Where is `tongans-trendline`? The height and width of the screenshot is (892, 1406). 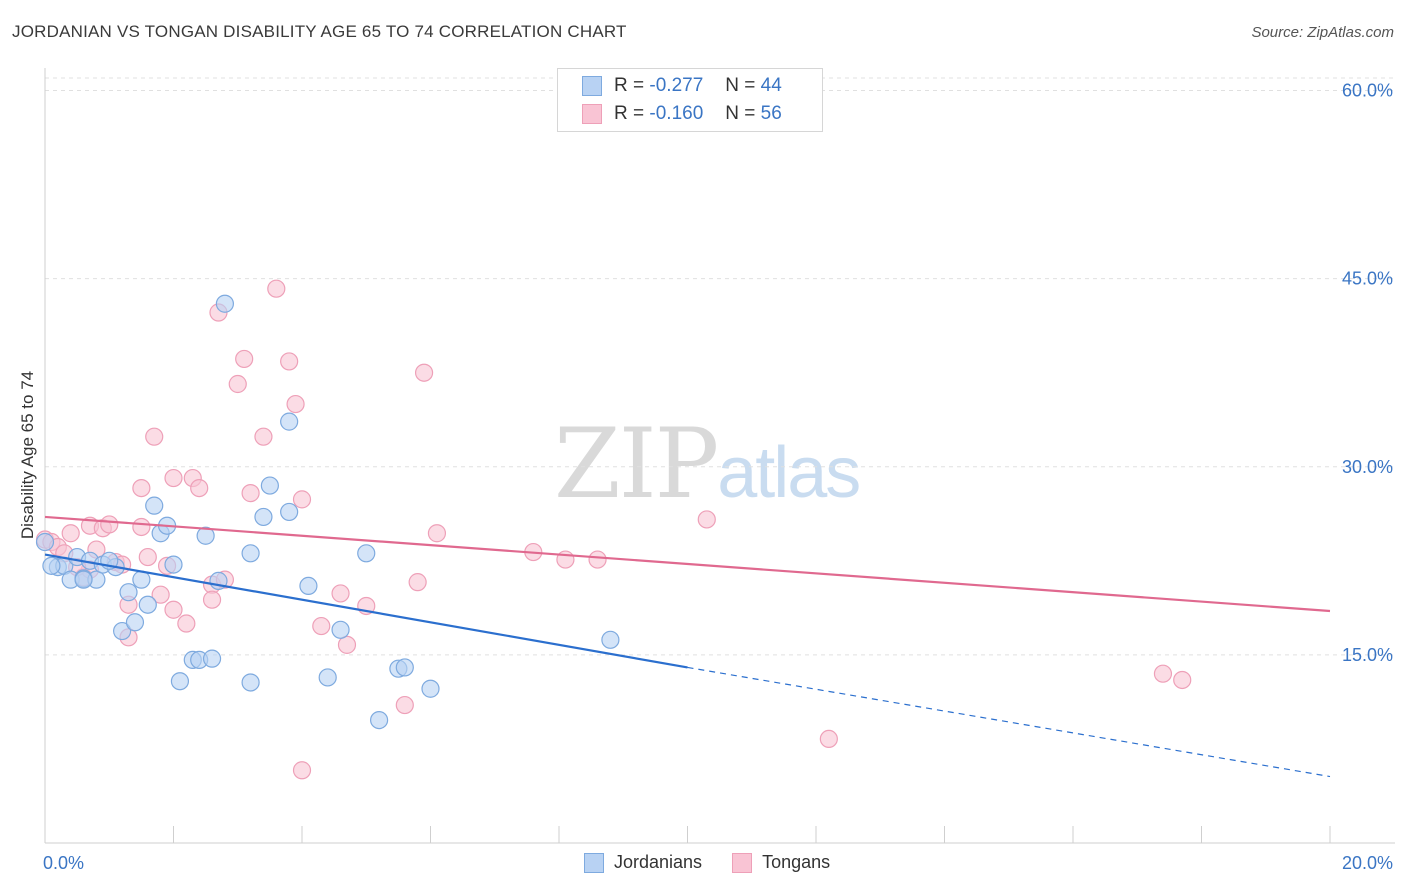
tongans-trendline is located at coordinates (687, 564).